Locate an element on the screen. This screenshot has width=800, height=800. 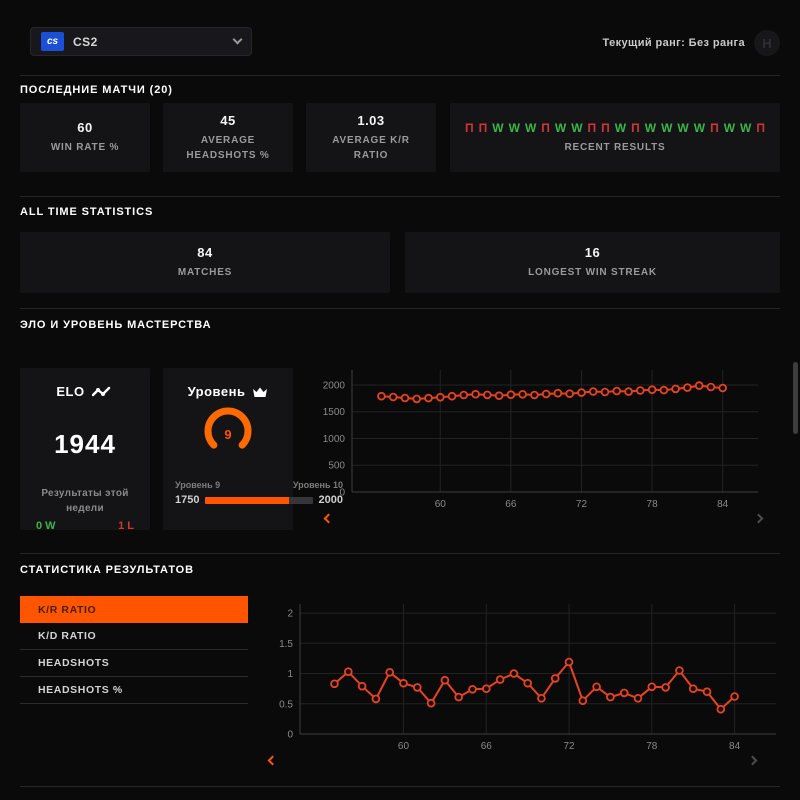
level-number: 9 is located at coordinates (228, 434).